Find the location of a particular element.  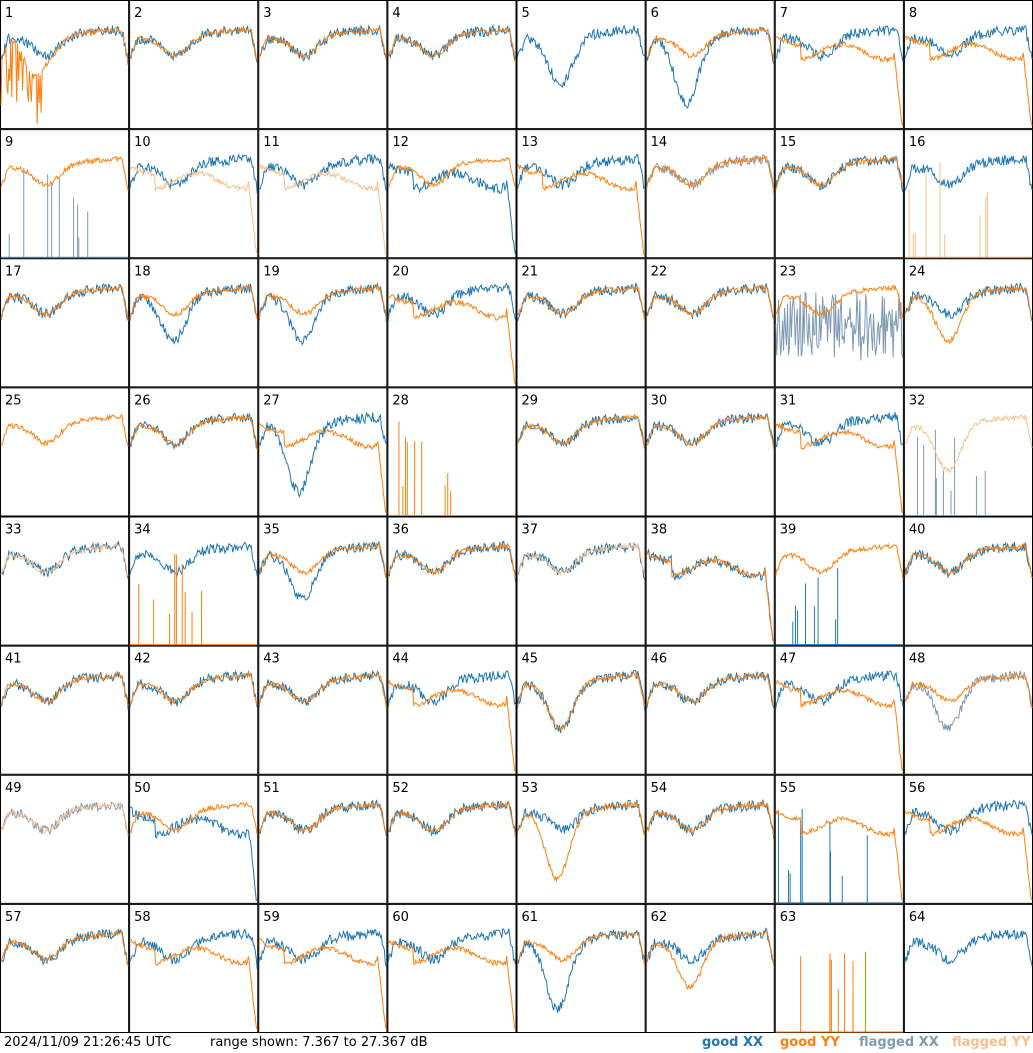

panel-49: 49 is located at coordinates (65, 839).